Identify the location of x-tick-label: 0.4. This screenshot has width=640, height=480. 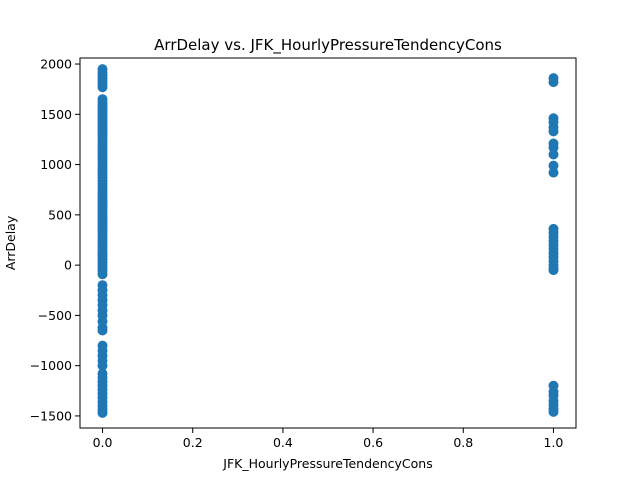
(283, 442).